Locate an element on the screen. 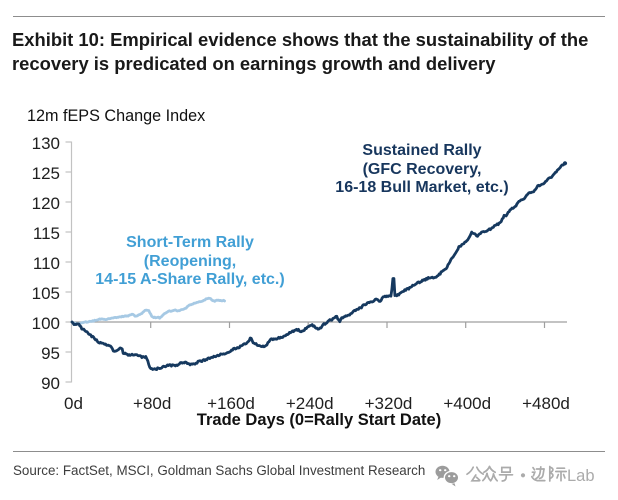 The height and width of the screenshot is (500, 618). svg-text: Lab is located at coordinates (581, 476).